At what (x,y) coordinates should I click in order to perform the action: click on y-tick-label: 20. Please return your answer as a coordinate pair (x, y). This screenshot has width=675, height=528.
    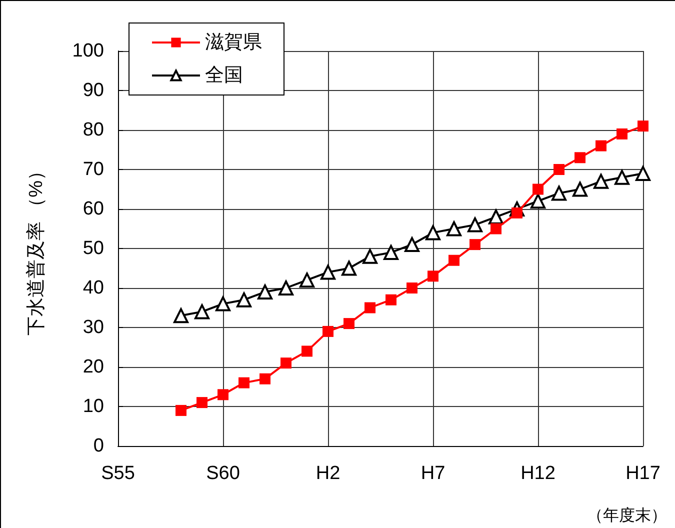
    Looking at the image, I should click on (93, 367).